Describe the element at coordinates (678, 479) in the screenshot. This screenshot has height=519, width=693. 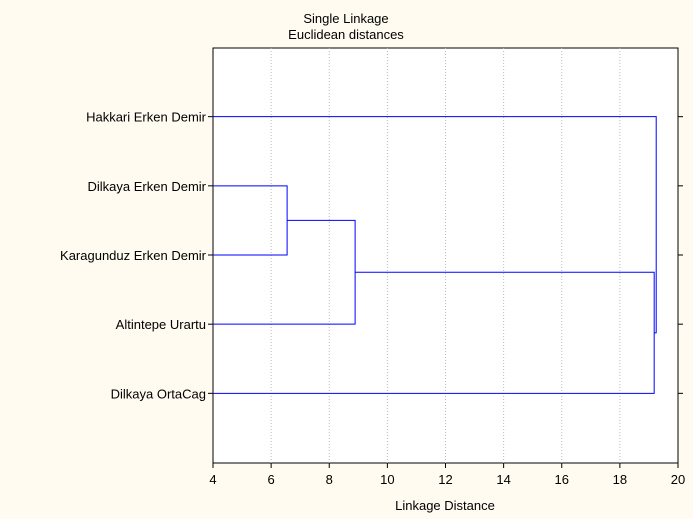
I see `x-tick-label: 20` at that location.